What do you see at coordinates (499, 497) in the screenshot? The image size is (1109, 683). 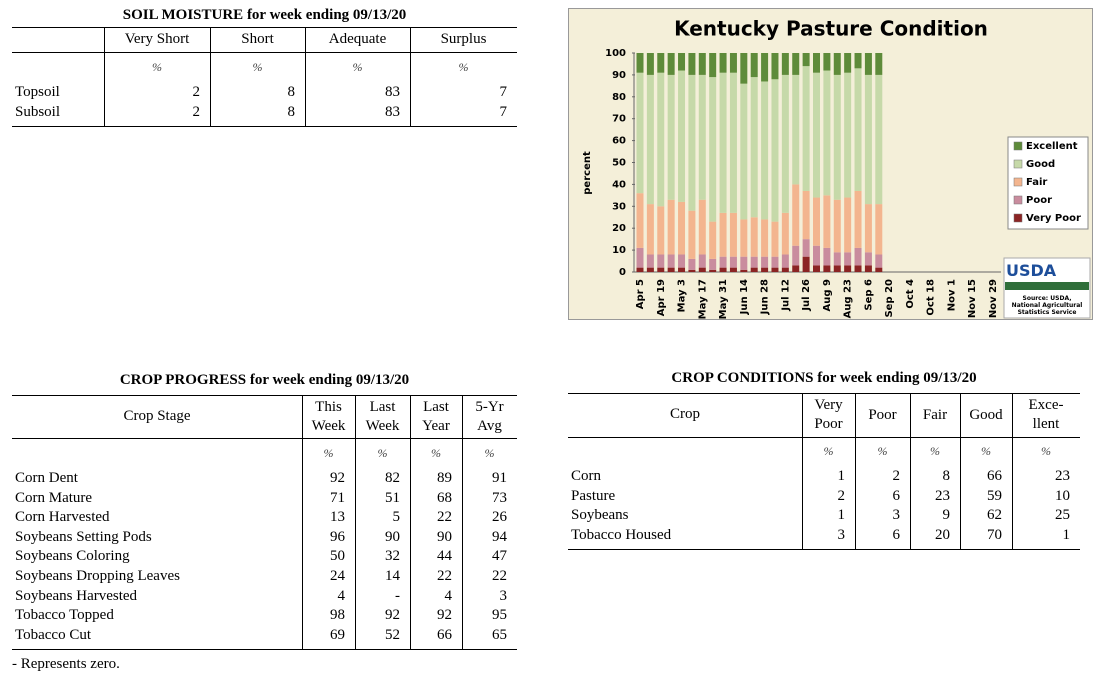 I see `cell: 73` at bounding box center [499, 497].